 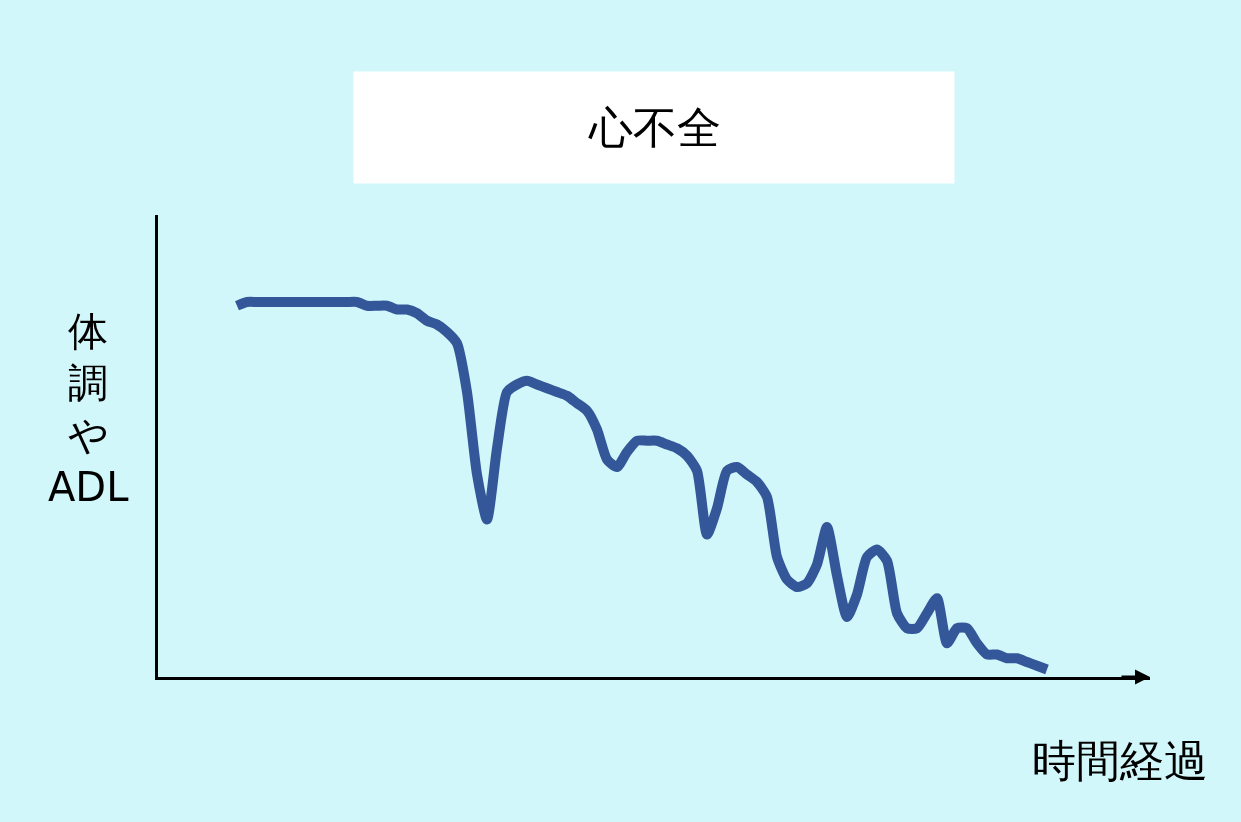 I want to click on chart-title: 心不全, so click(x=654, y=127).